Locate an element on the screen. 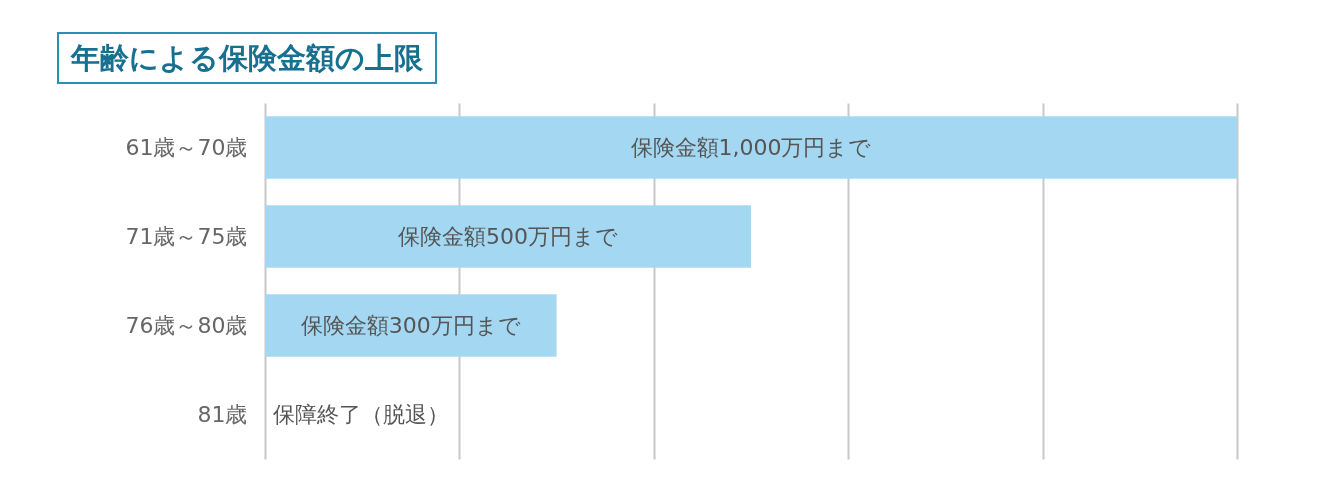 This screenshot has height=492, width=1320. chart-title: 年齢による保険金額の上限 is located at coordinates (247, 58).